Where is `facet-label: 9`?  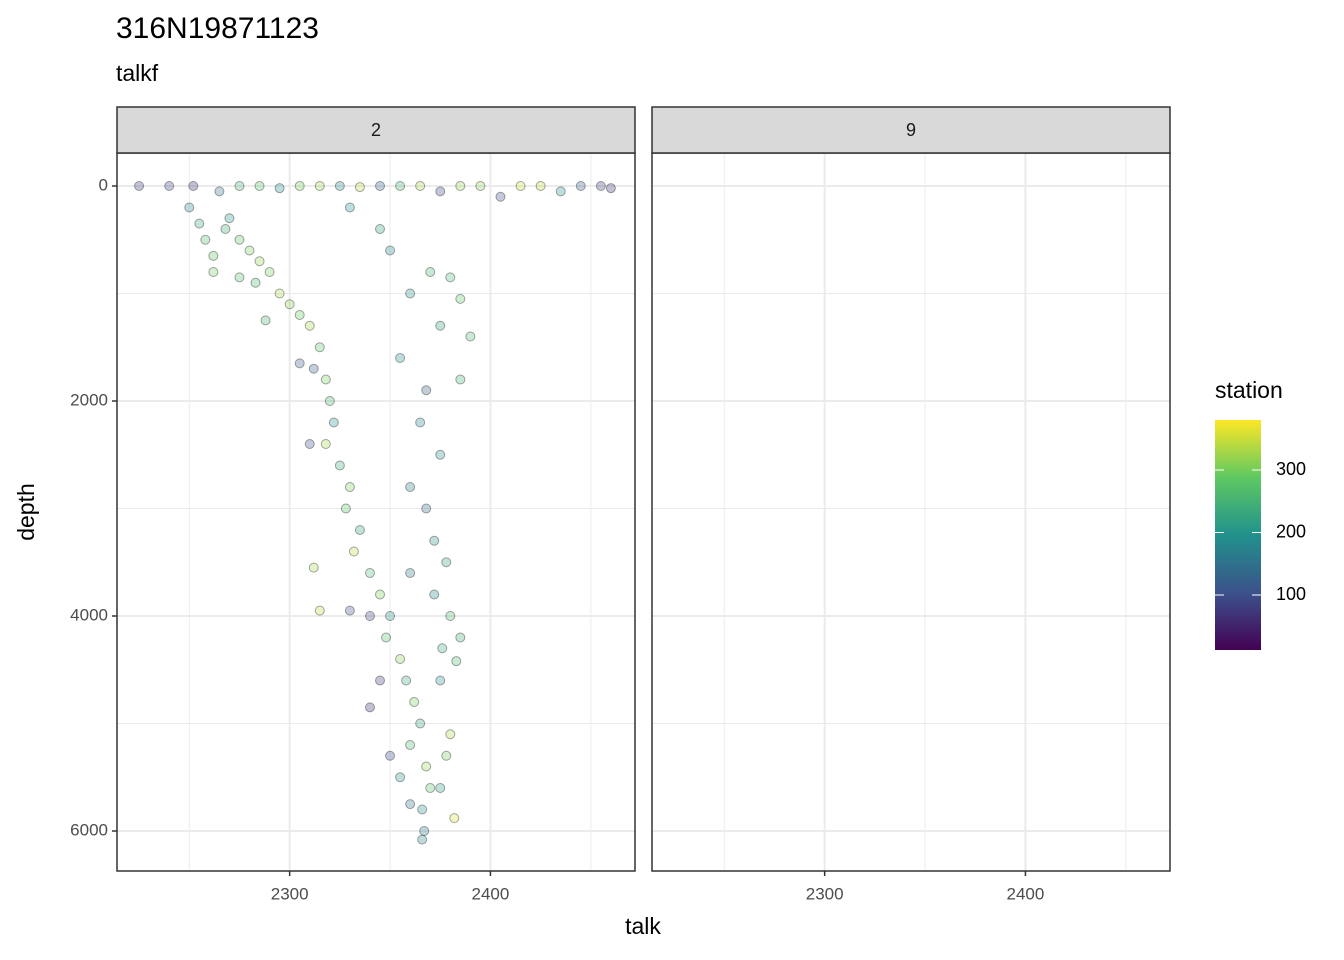 facet-label: 9 is located at coordinates (911, 130).